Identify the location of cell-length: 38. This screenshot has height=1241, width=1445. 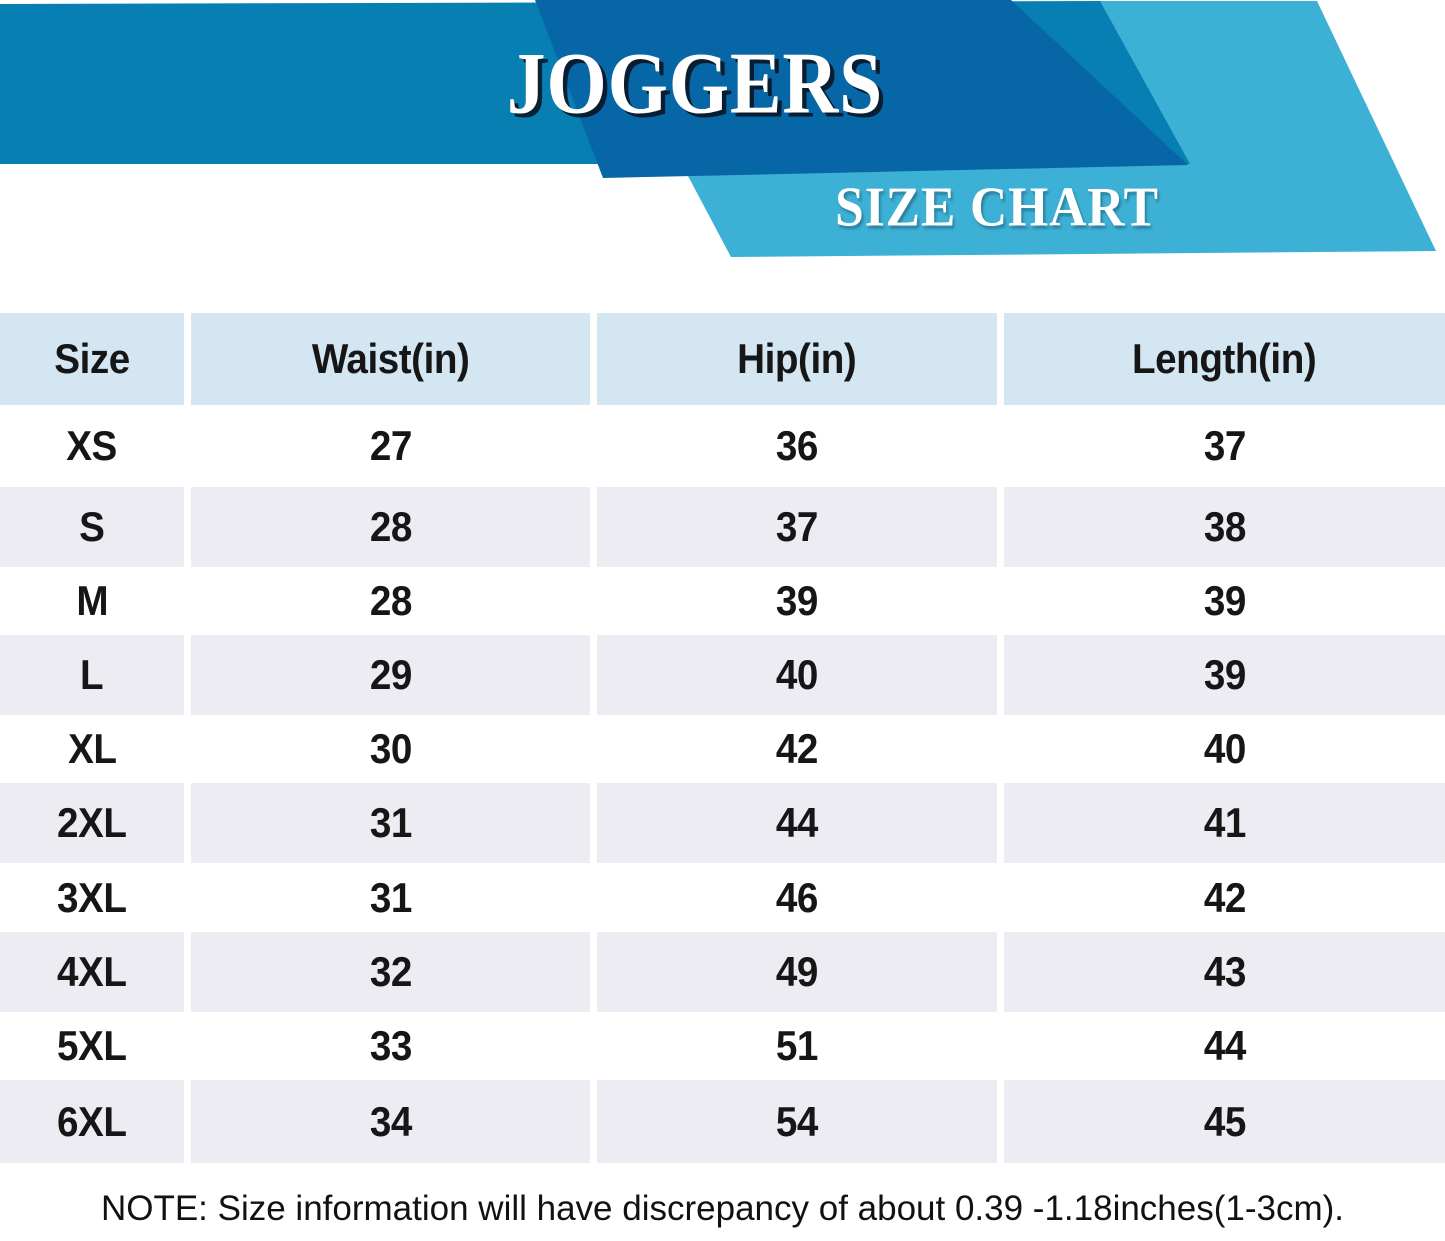
(1224, 527).